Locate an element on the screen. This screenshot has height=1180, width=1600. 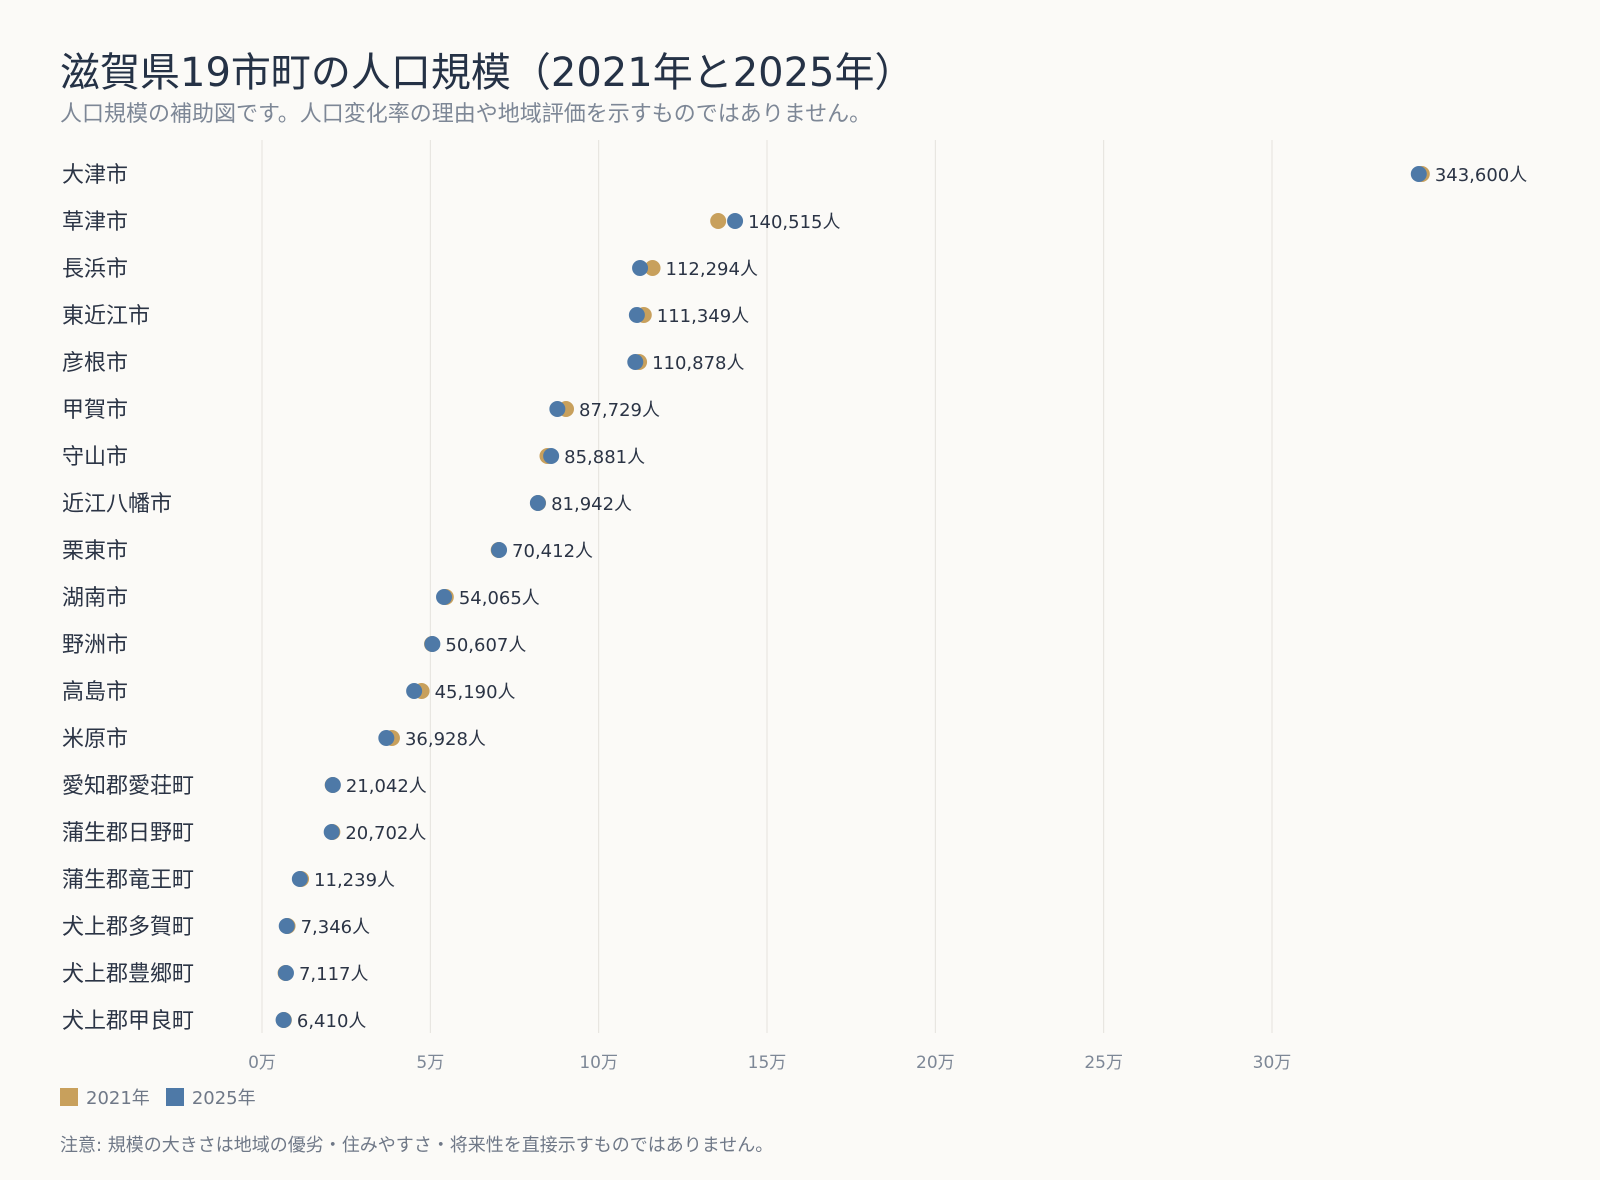
y-category-label: 草津市 is located at coordinates (95, 222).